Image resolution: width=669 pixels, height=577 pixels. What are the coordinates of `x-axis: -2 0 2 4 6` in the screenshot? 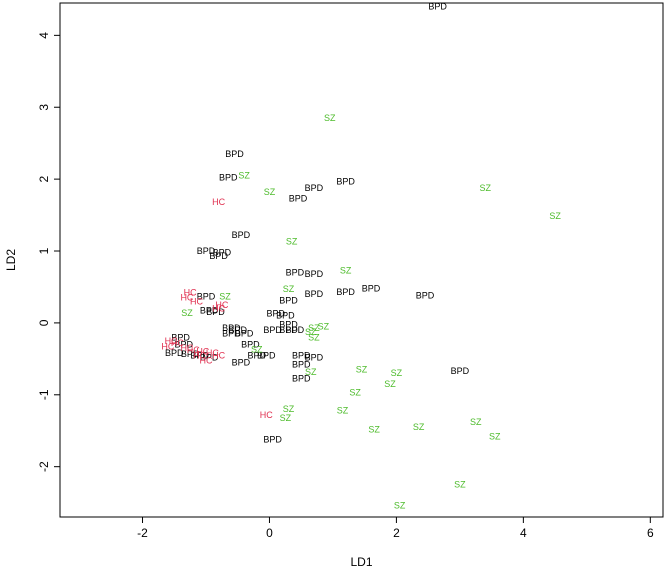 It's located at (395, 528).